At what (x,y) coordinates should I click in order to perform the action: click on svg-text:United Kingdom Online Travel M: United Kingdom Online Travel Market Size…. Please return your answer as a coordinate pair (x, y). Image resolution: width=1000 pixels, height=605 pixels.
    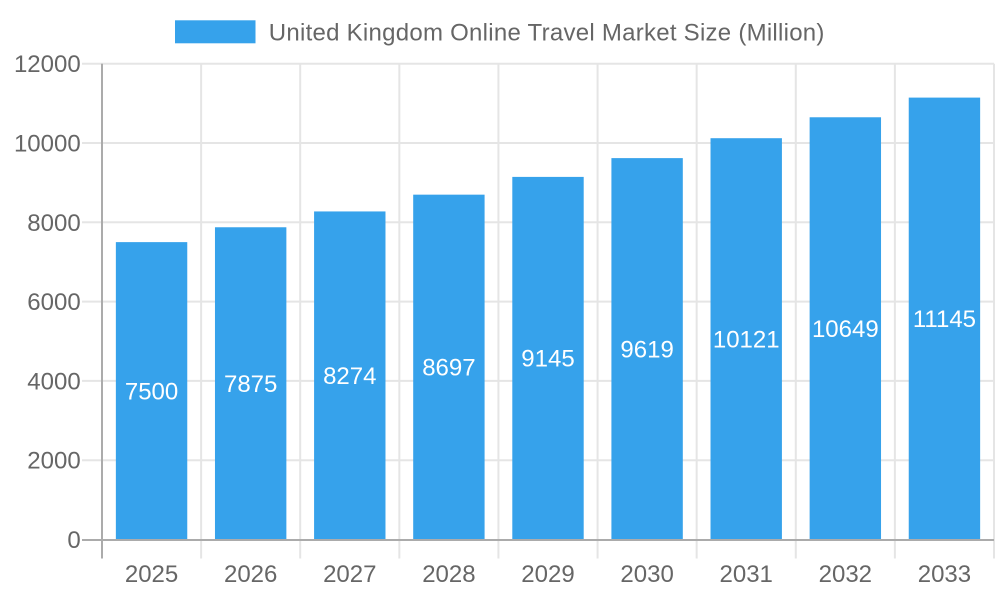
    Looking at the image, I should click on (547, 33).